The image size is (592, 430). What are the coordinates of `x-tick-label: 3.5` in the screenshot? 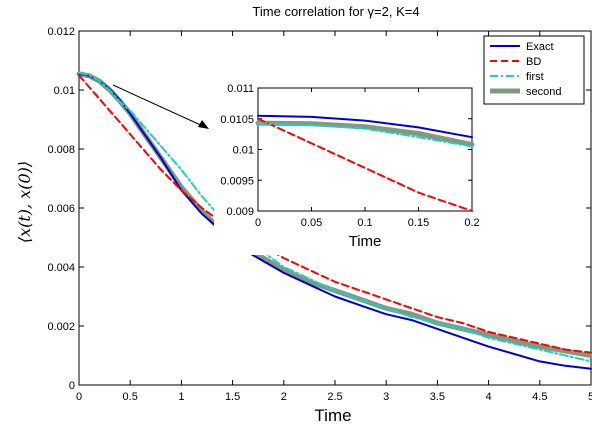 It's located at (437, 397).